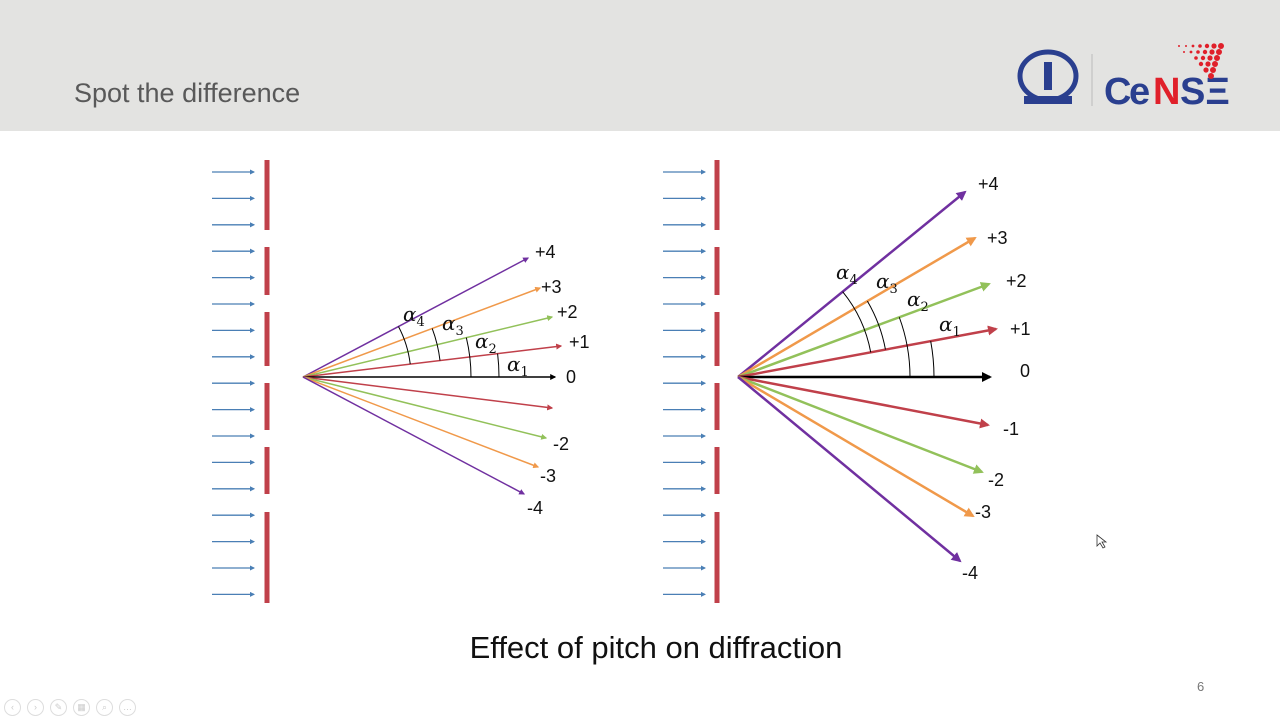 The image size is (1280, 720). What do you see at coordinates (1166, 90) in the screenshot?
I see `svg-text: N` at bounding box center [1166, 90].